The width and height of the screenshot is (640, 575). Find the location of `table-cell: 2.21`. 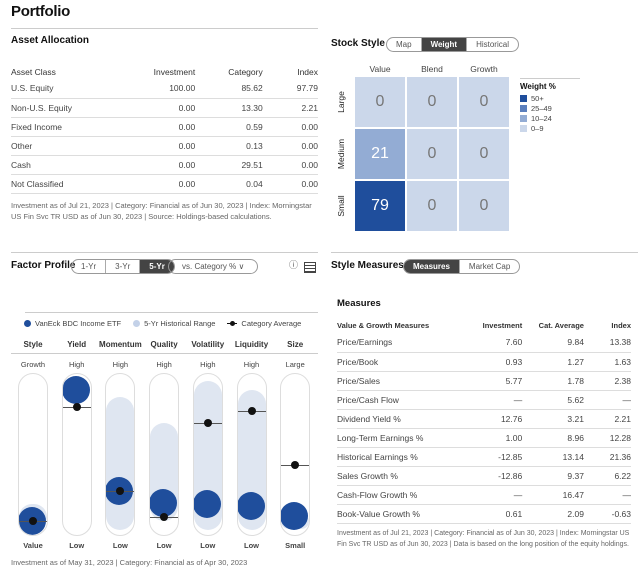

table-cell: 2.21 is located at coordinates (607, 419).